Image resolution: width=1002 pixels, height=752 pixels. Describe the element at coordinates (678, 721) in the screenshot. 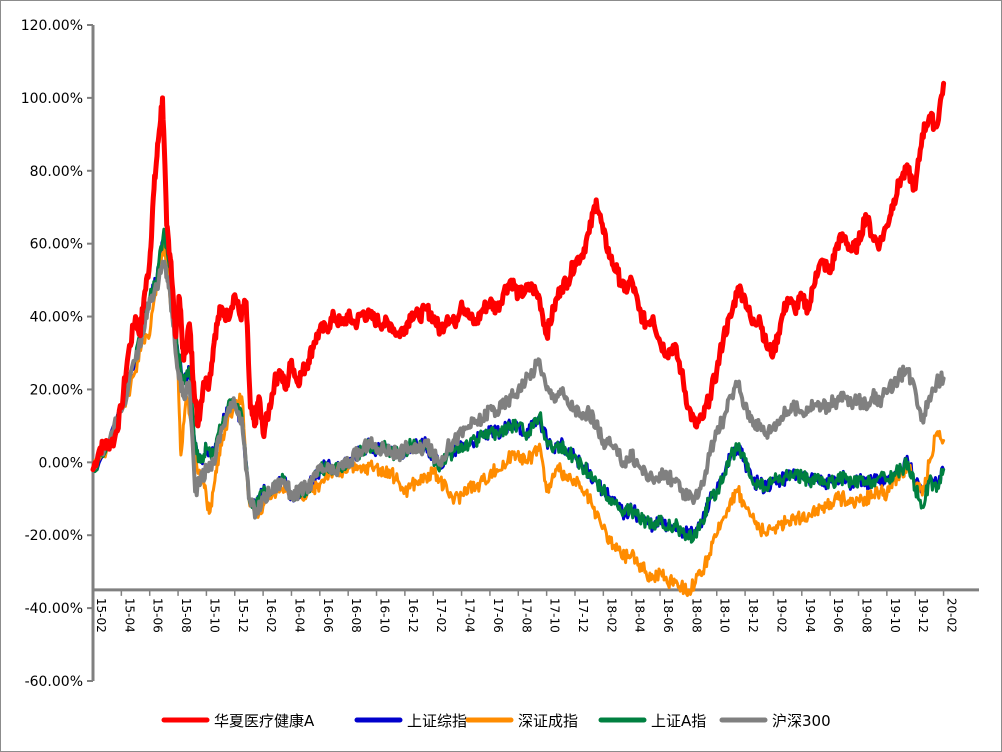

I see `legend-label: 上证A指` at that location.